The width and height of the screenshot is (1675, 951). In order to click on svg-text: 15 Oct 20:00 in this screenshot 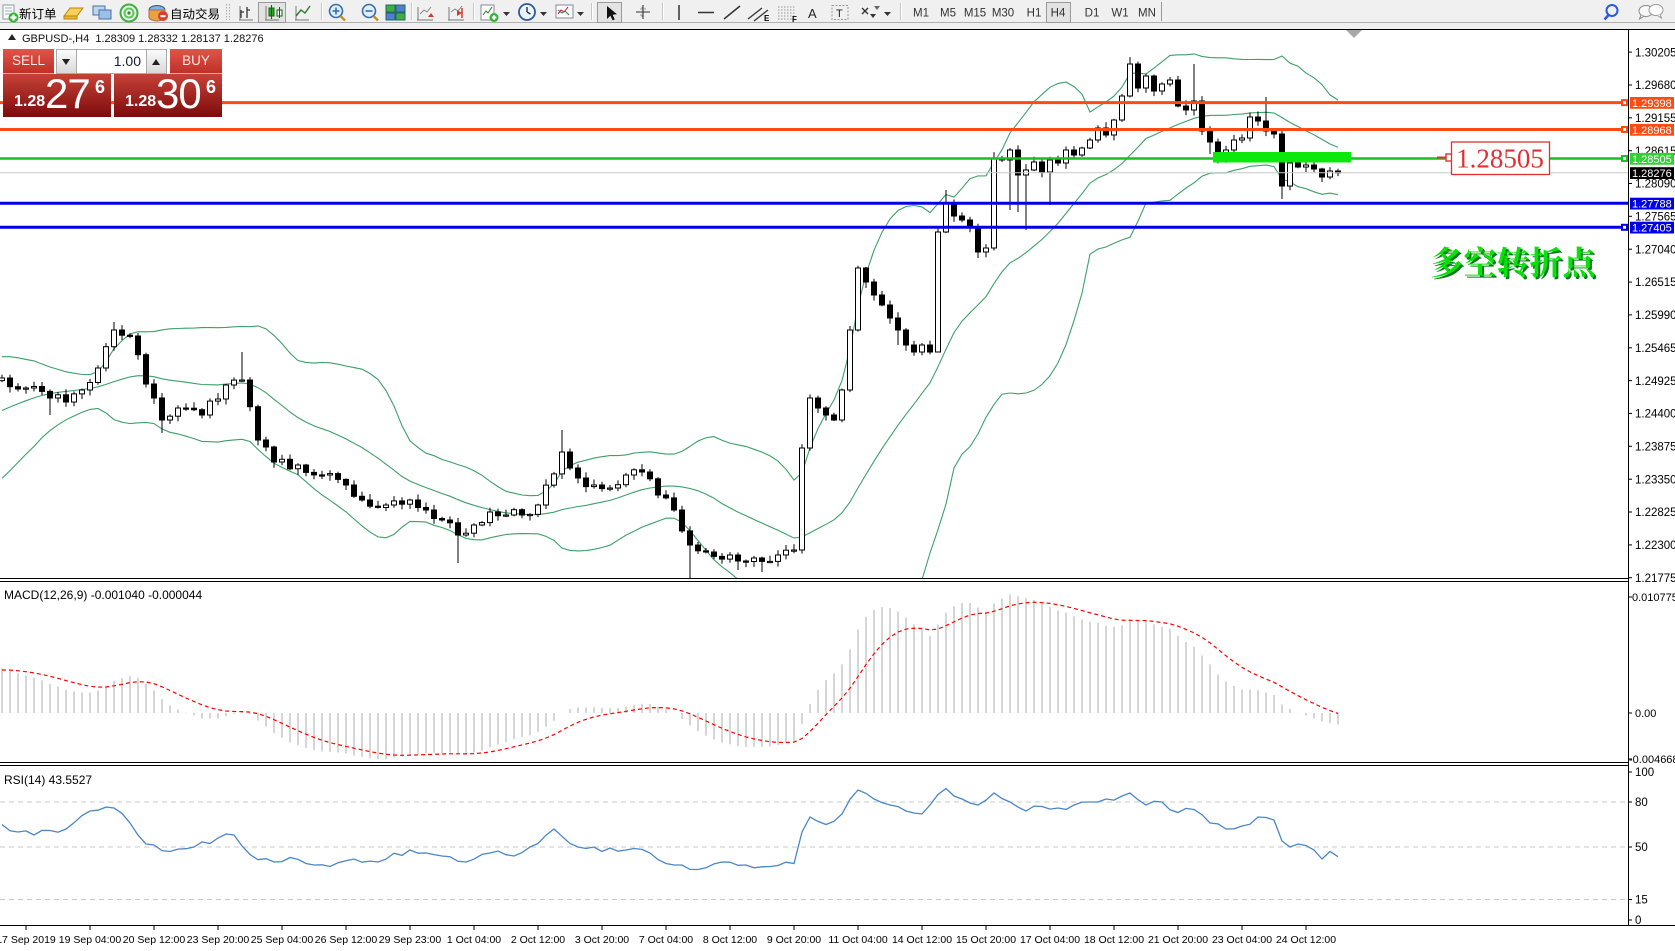, I will do `click(986, 940)`.